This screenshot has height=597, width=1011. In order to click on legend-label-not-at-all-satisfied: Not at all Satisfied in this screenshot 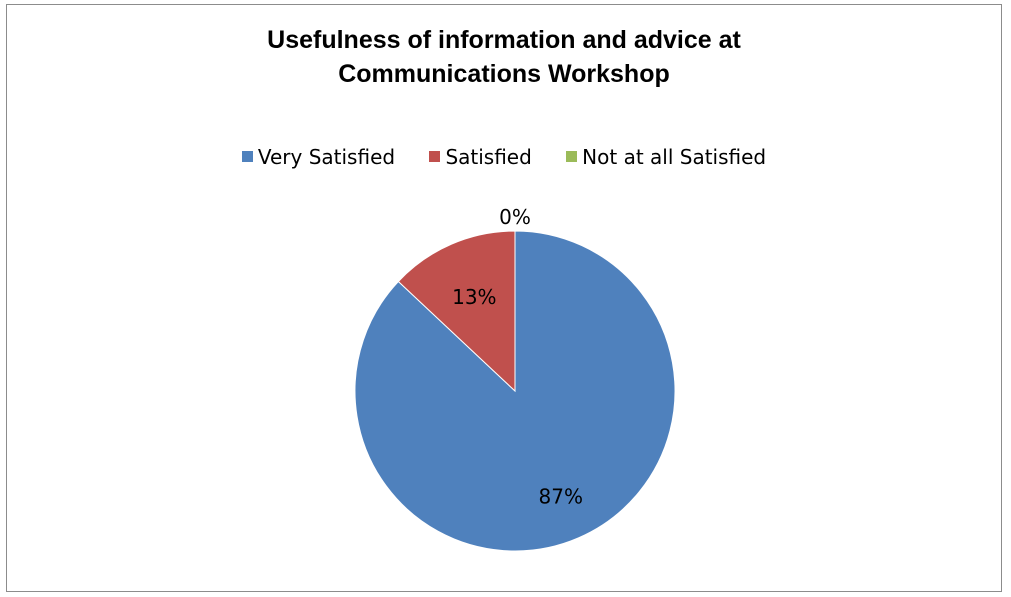, I will do `click(674, 156)`.